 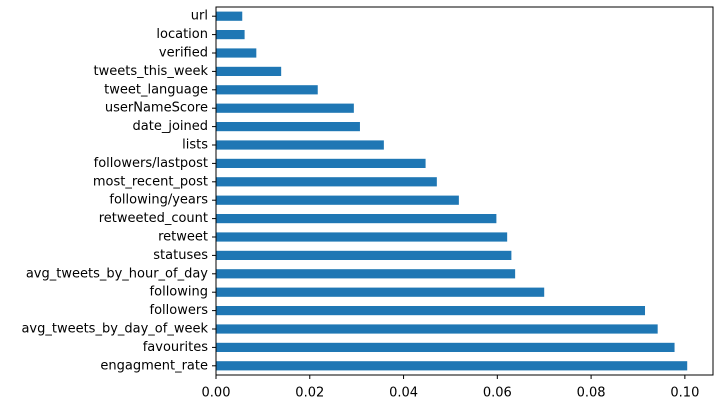 What do you see at coordinates (362, 237) in the screenshot?
I see `bar-retweet` at bounding box center [362, 237].